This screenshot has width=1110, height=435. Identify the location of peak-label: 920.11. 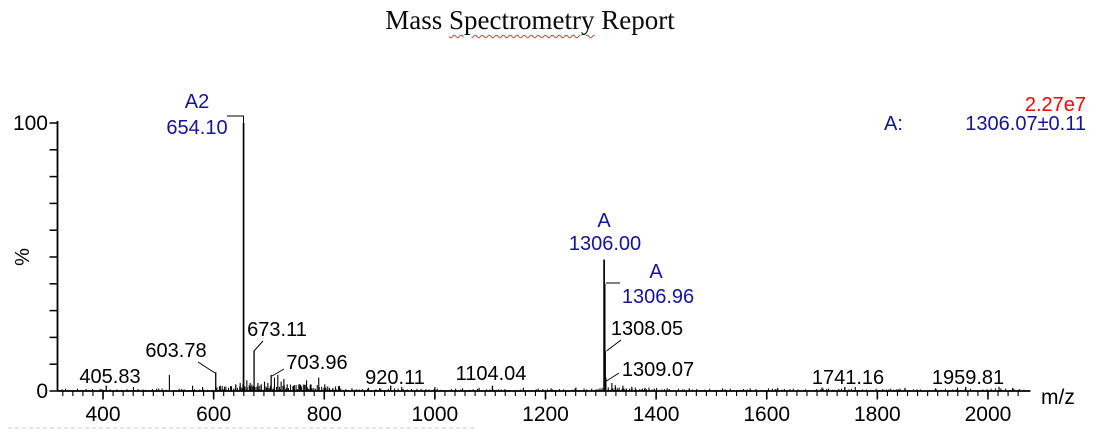
(395, 378).